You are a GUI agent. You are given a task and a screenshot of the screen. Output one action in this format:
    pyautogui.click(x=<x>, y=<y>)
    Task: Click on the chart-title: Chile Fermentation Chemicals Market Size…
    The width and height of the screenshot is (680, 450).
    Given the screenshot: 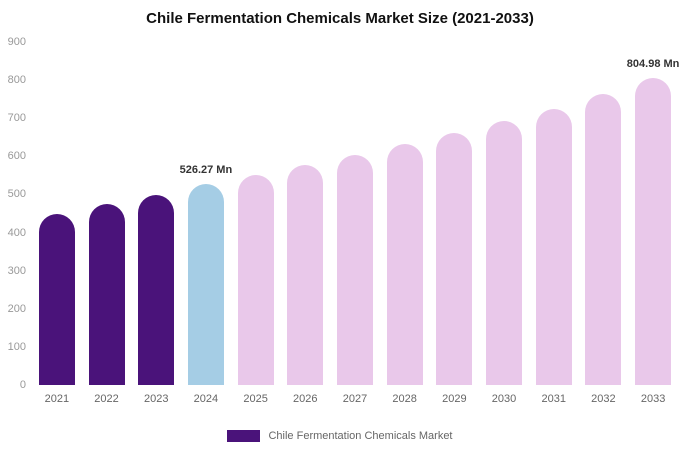 What is the action you would take?
    pyautogui.click(x=340, y=18)
    